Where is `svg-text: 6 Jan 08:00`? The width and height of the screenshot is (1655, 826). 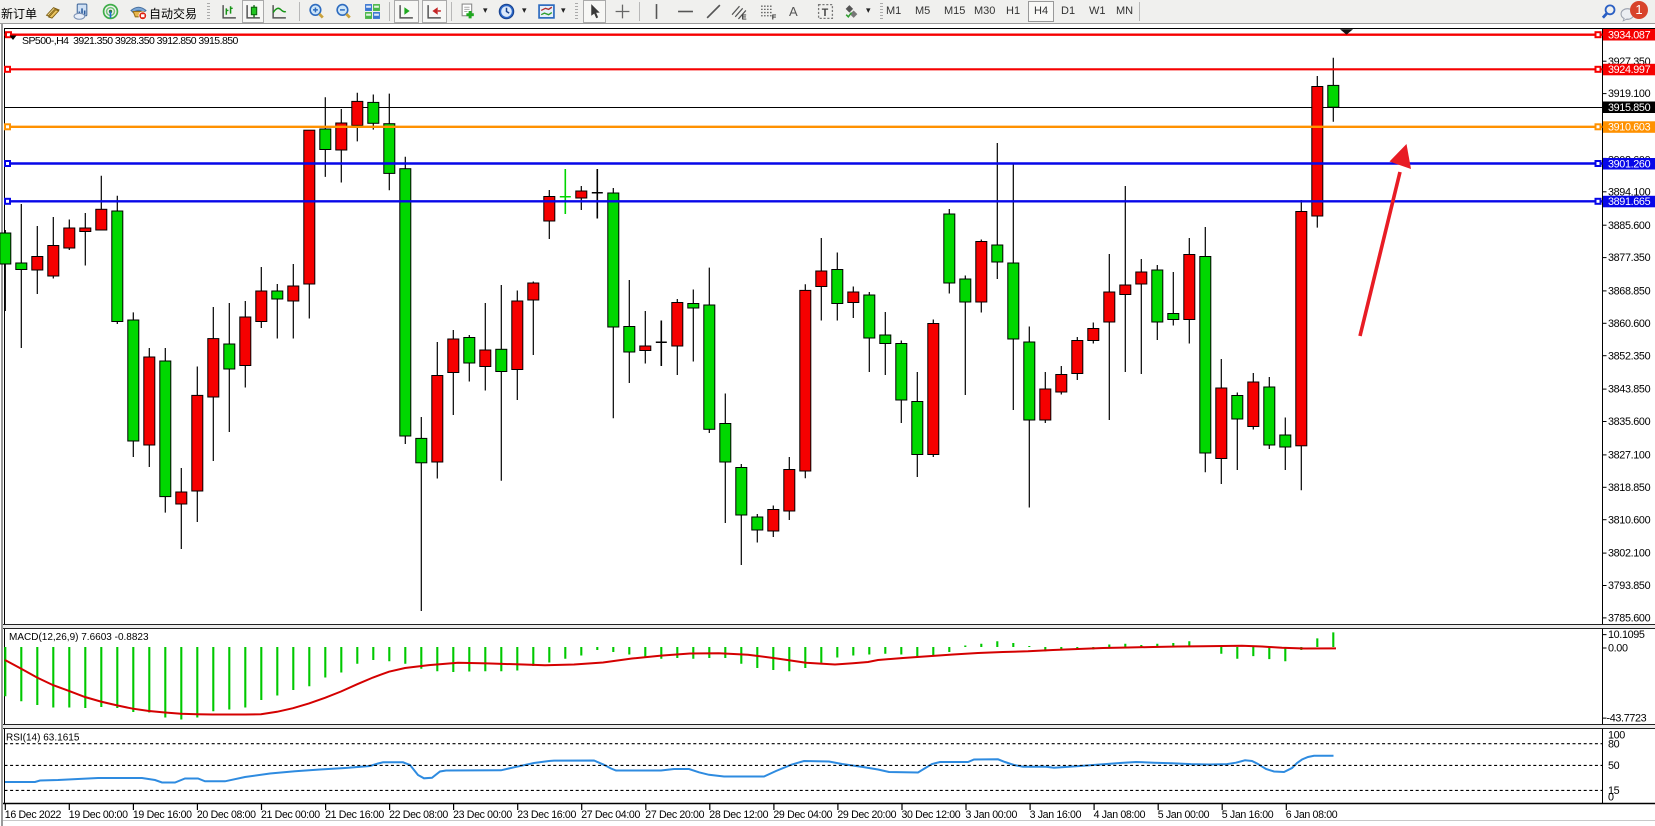 svg-text: 6 Jan 08:00 is located at coordinates (1312, 815).